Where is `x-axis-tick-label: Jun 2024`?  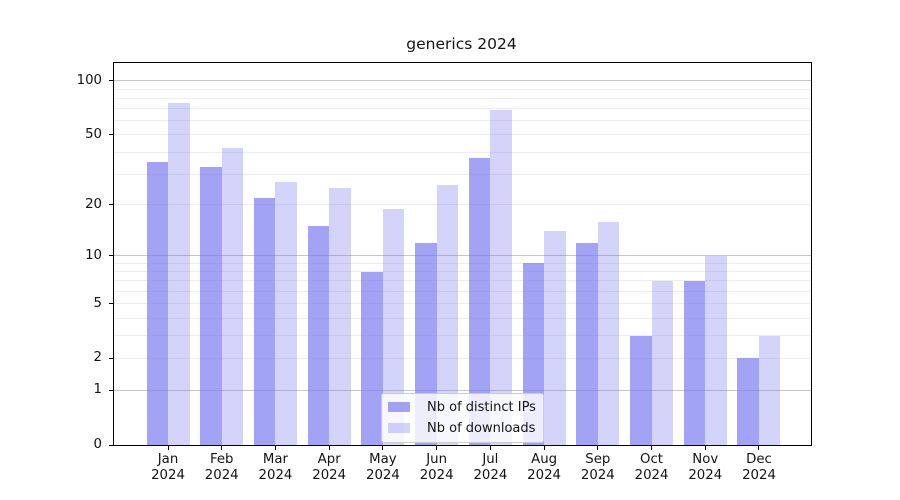 x-axis-tick-label: Jun 2024 is located at coordinates (437, 467).